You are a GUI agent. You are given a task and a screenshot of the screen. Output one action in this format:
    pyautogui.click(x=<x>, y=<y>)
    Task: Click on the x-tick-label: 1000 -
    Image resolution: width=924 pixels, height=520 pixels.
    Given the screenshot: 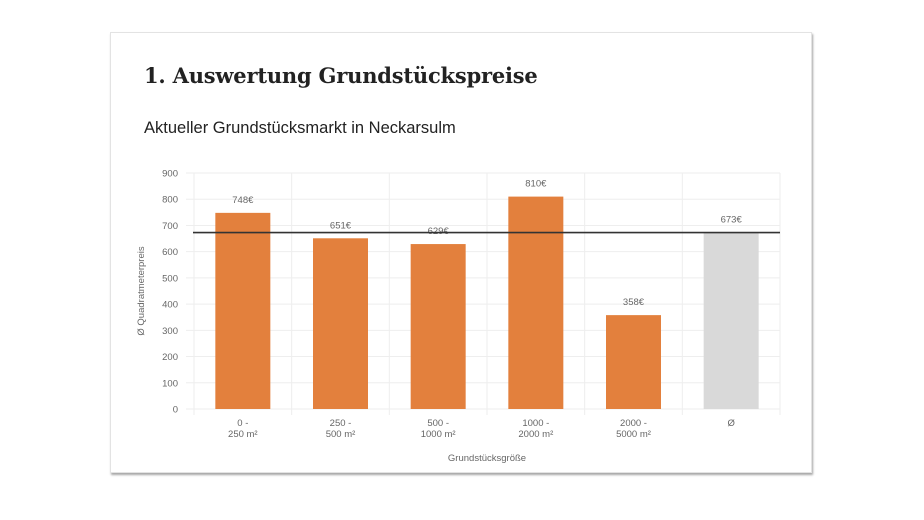 What is the action you would take?
    pyautogui.click(x=535, y=423)
    